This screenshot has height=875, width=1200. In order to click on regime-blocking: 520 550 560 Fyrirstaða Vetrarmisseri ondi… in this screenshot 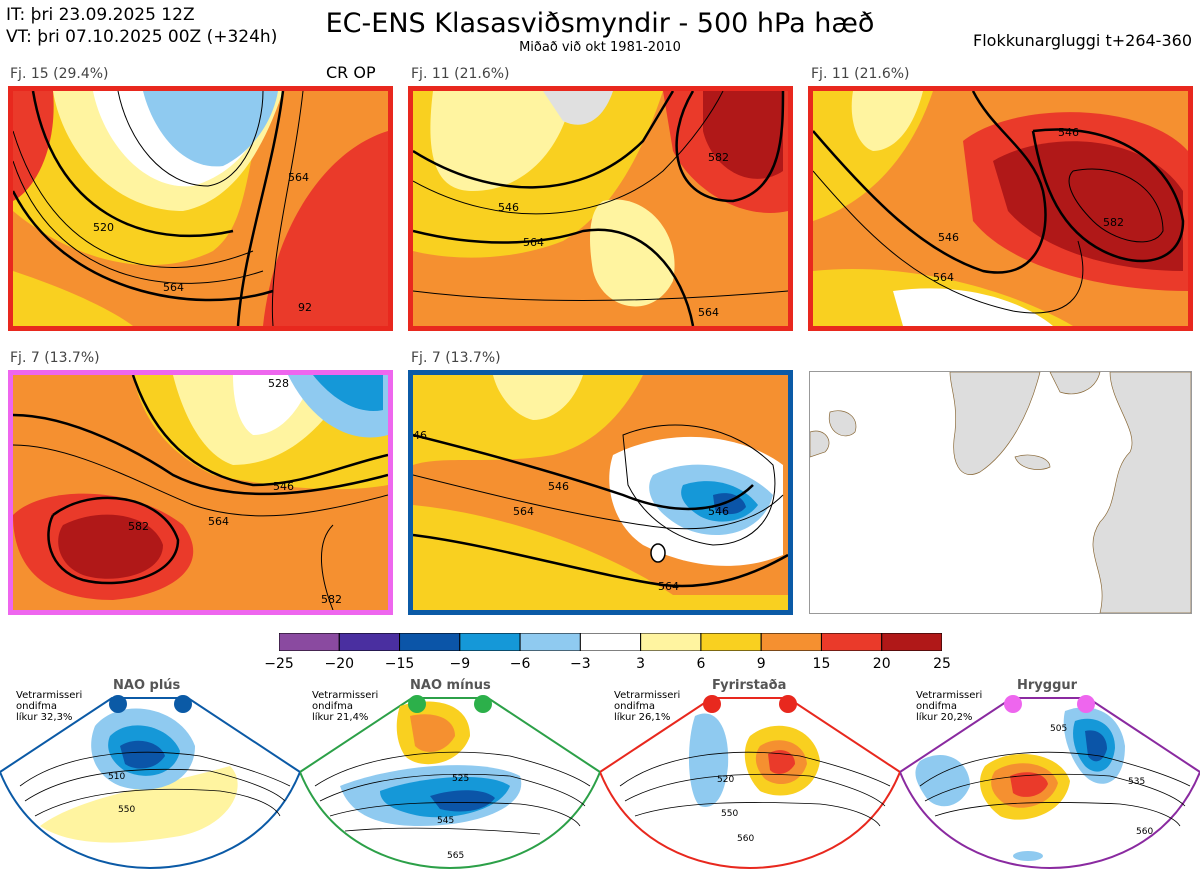, I will do `click(750, 773)`.